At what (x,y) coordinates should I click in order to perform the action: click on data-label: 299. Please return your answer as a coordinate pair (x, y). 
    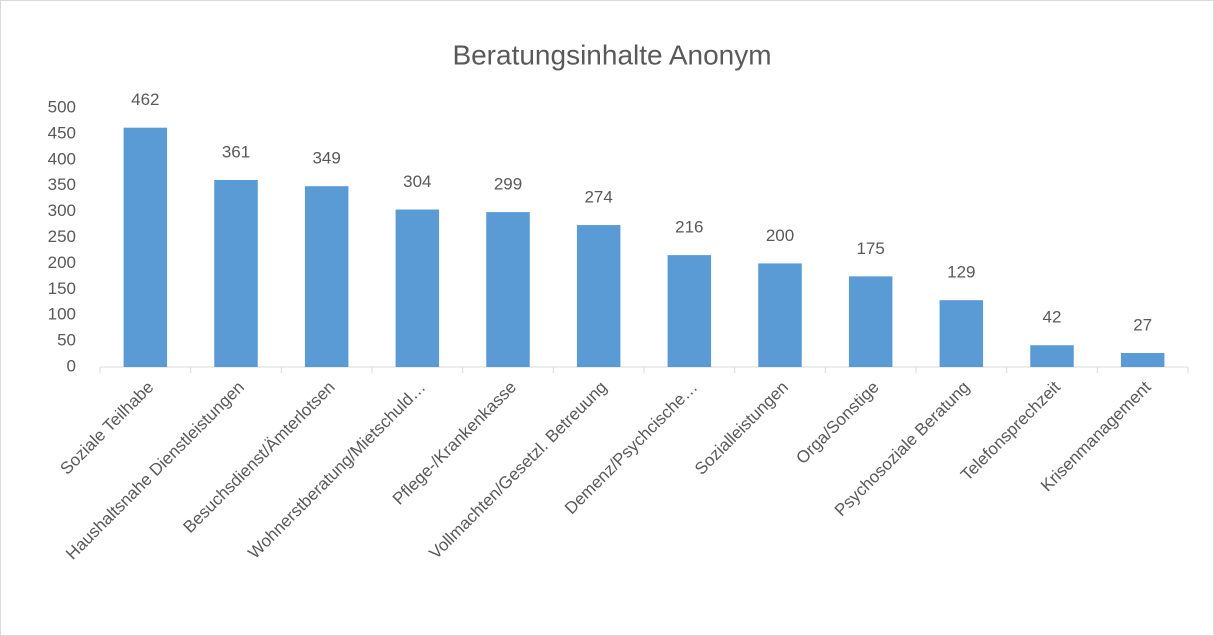
    Looking at the image, I should click on (508, 184).